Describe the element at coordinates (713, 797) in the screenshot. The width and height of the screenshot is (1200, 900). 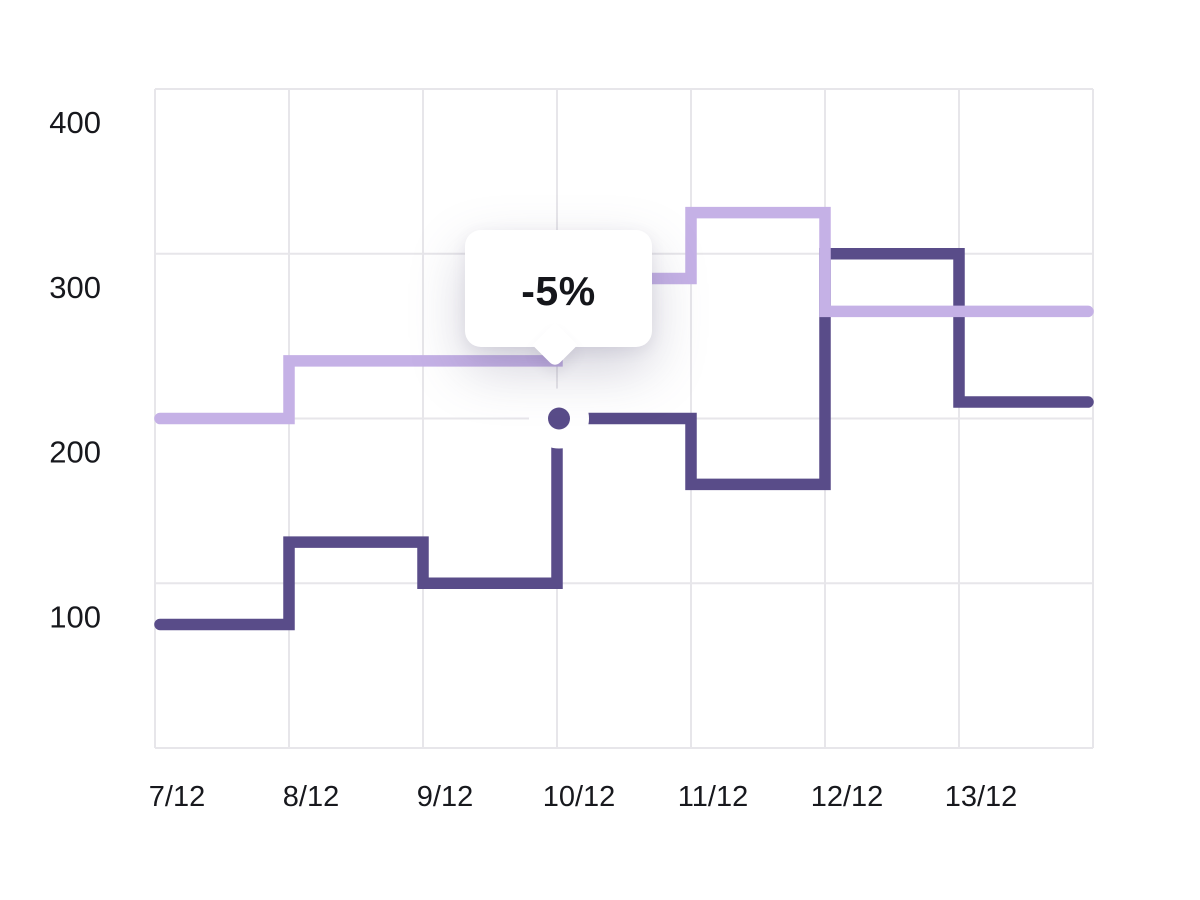
I see `x-tick-label-11/12: 11/12` at that location.